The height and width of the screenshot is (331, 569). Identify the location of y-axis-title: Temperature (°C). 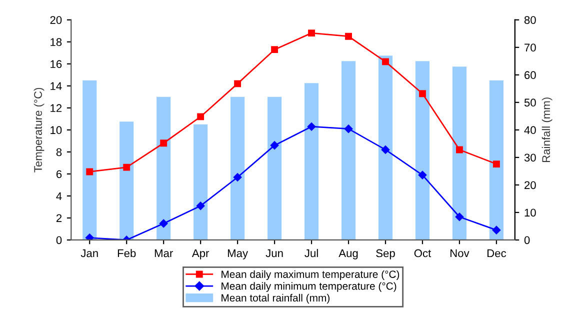
(39, 130).